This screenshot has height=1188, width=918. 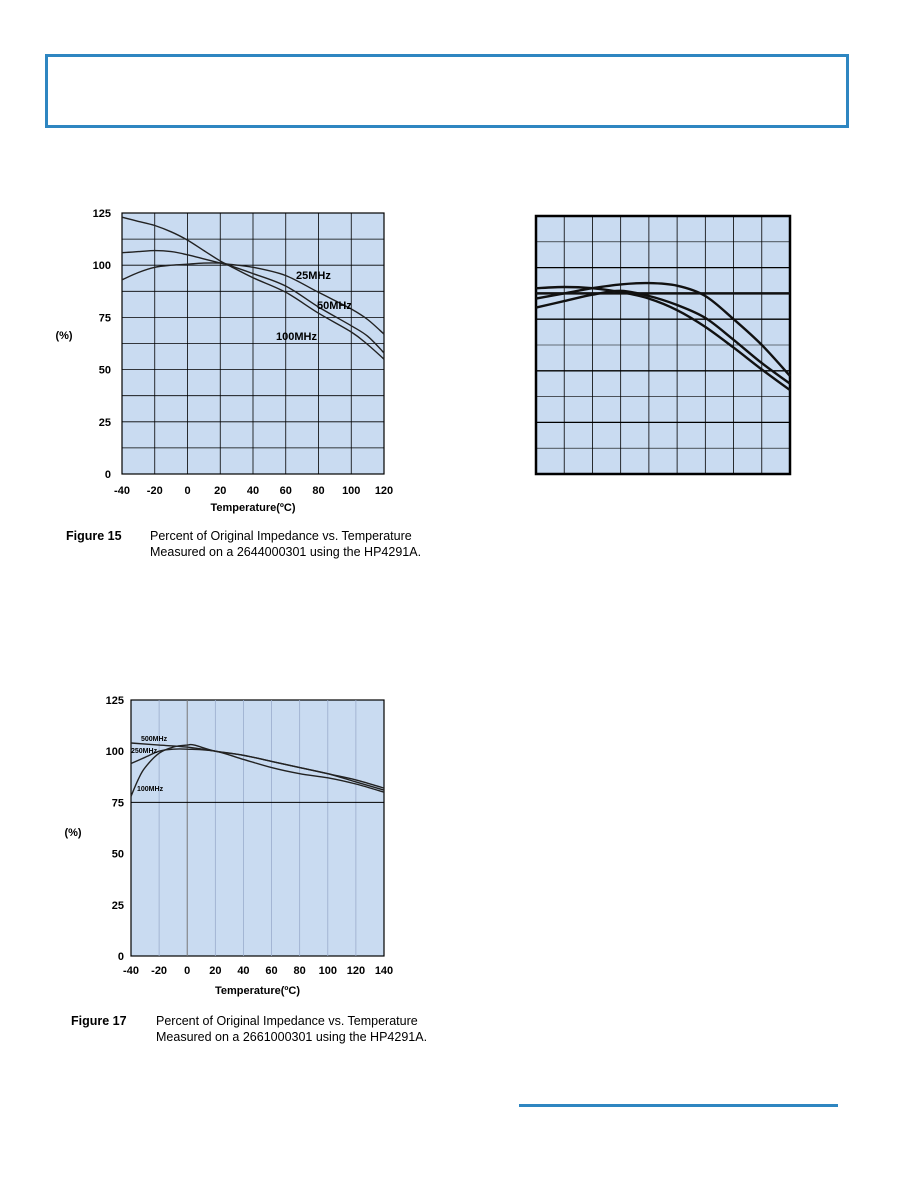 What do you see at coordinates (154, 739) in the screenshot?
I see `series-label-500mhz: 500MHz` at bounding box center [154, 739].